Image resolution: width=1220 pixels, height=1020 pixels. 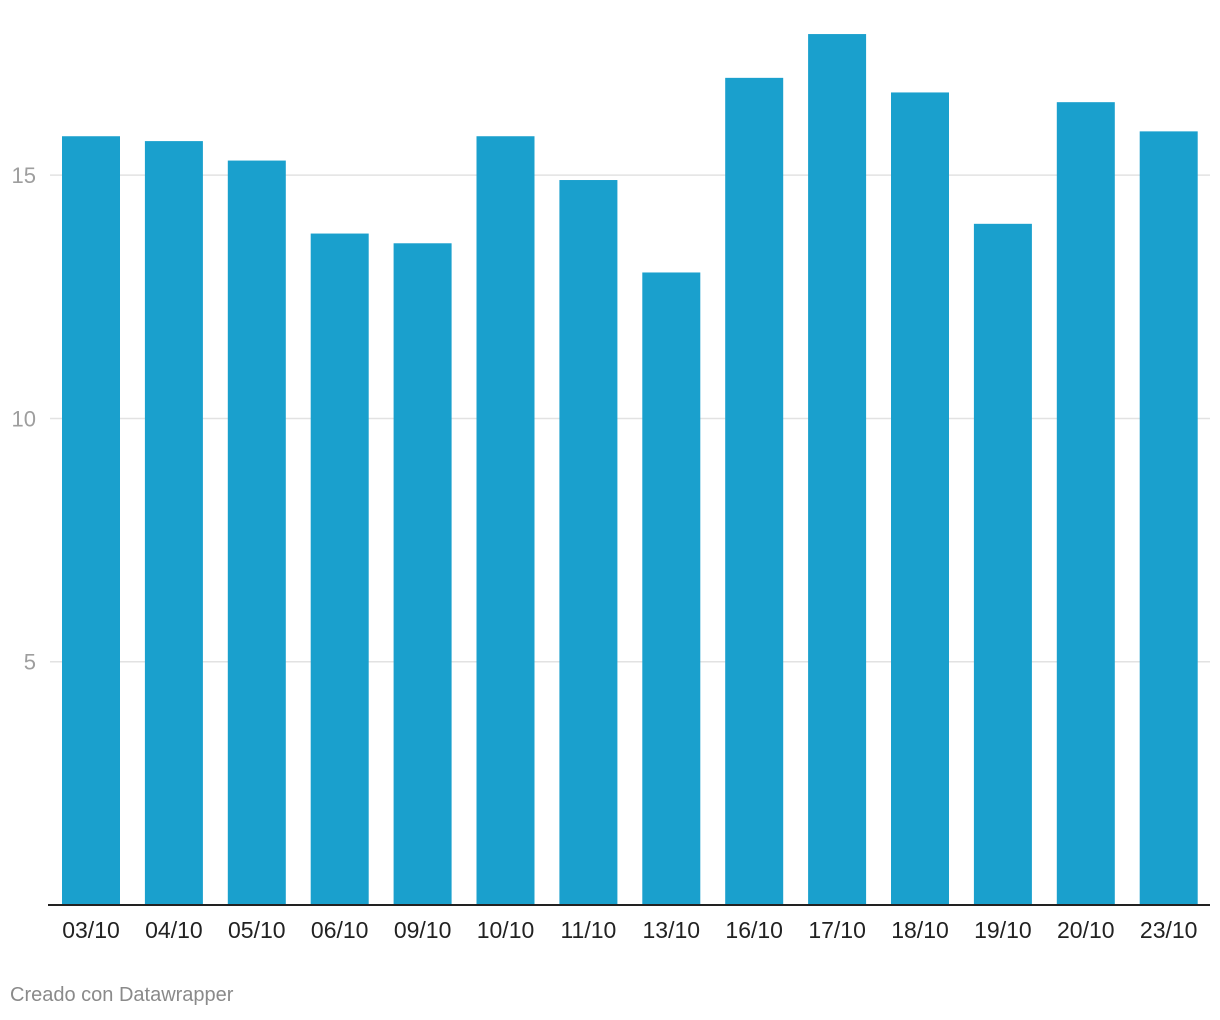 I want to click on x-tick-label: 10/10, so click(x=506, y=930).